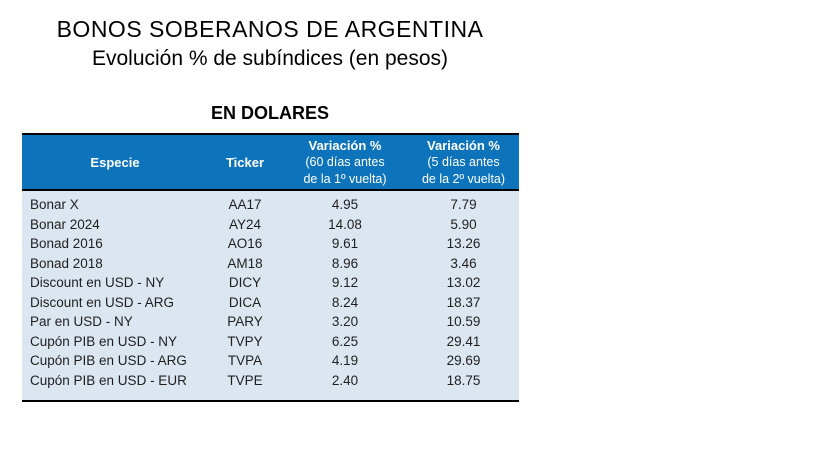 This screenshot has height=460, width=819. Describe the element at coordinates (270, 244) in the screenshot. I see `table-row: Bonad 2016 AO16 9.61 13.26` at that location.